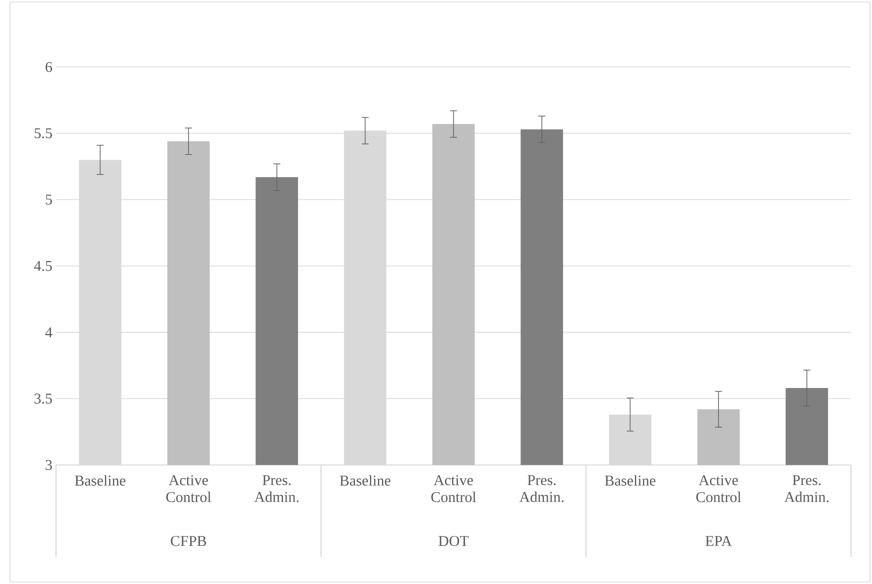  What do you see at coordinates (719, 541) in the screenshot?
I see `x-tick-label: EPA` at bounding box center [719, 541].